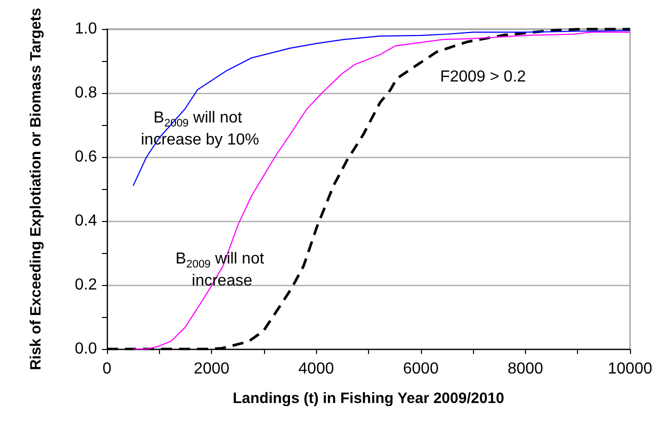 This screenshot has height=425, width=660. What do you see at coordinates (86, 221) in the screenshot?
I see `y-tick-label: 0.4` at bounding box center [86, 221].